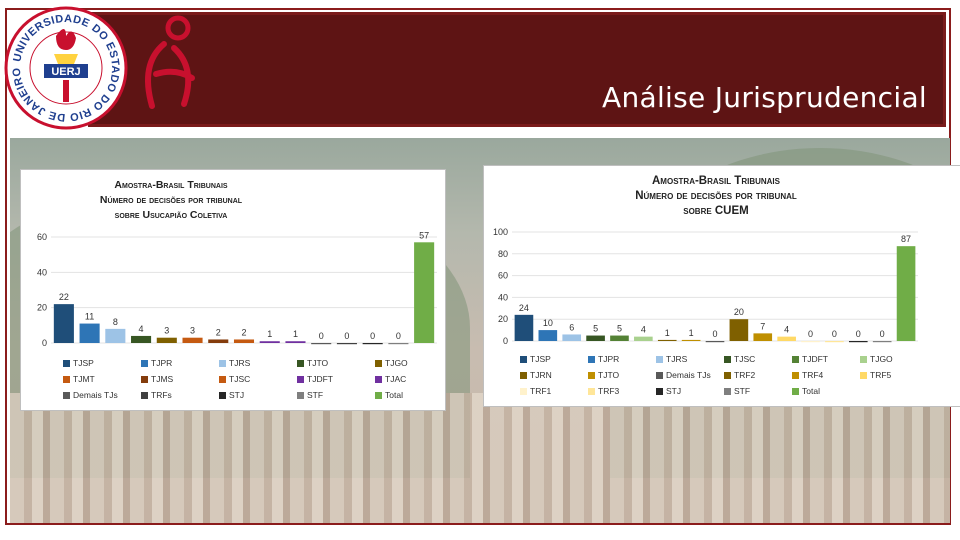  What do you see at coordinates (548, 323) in the screenshot?
I see `data-label: 10` at bounding box center [548, 323].